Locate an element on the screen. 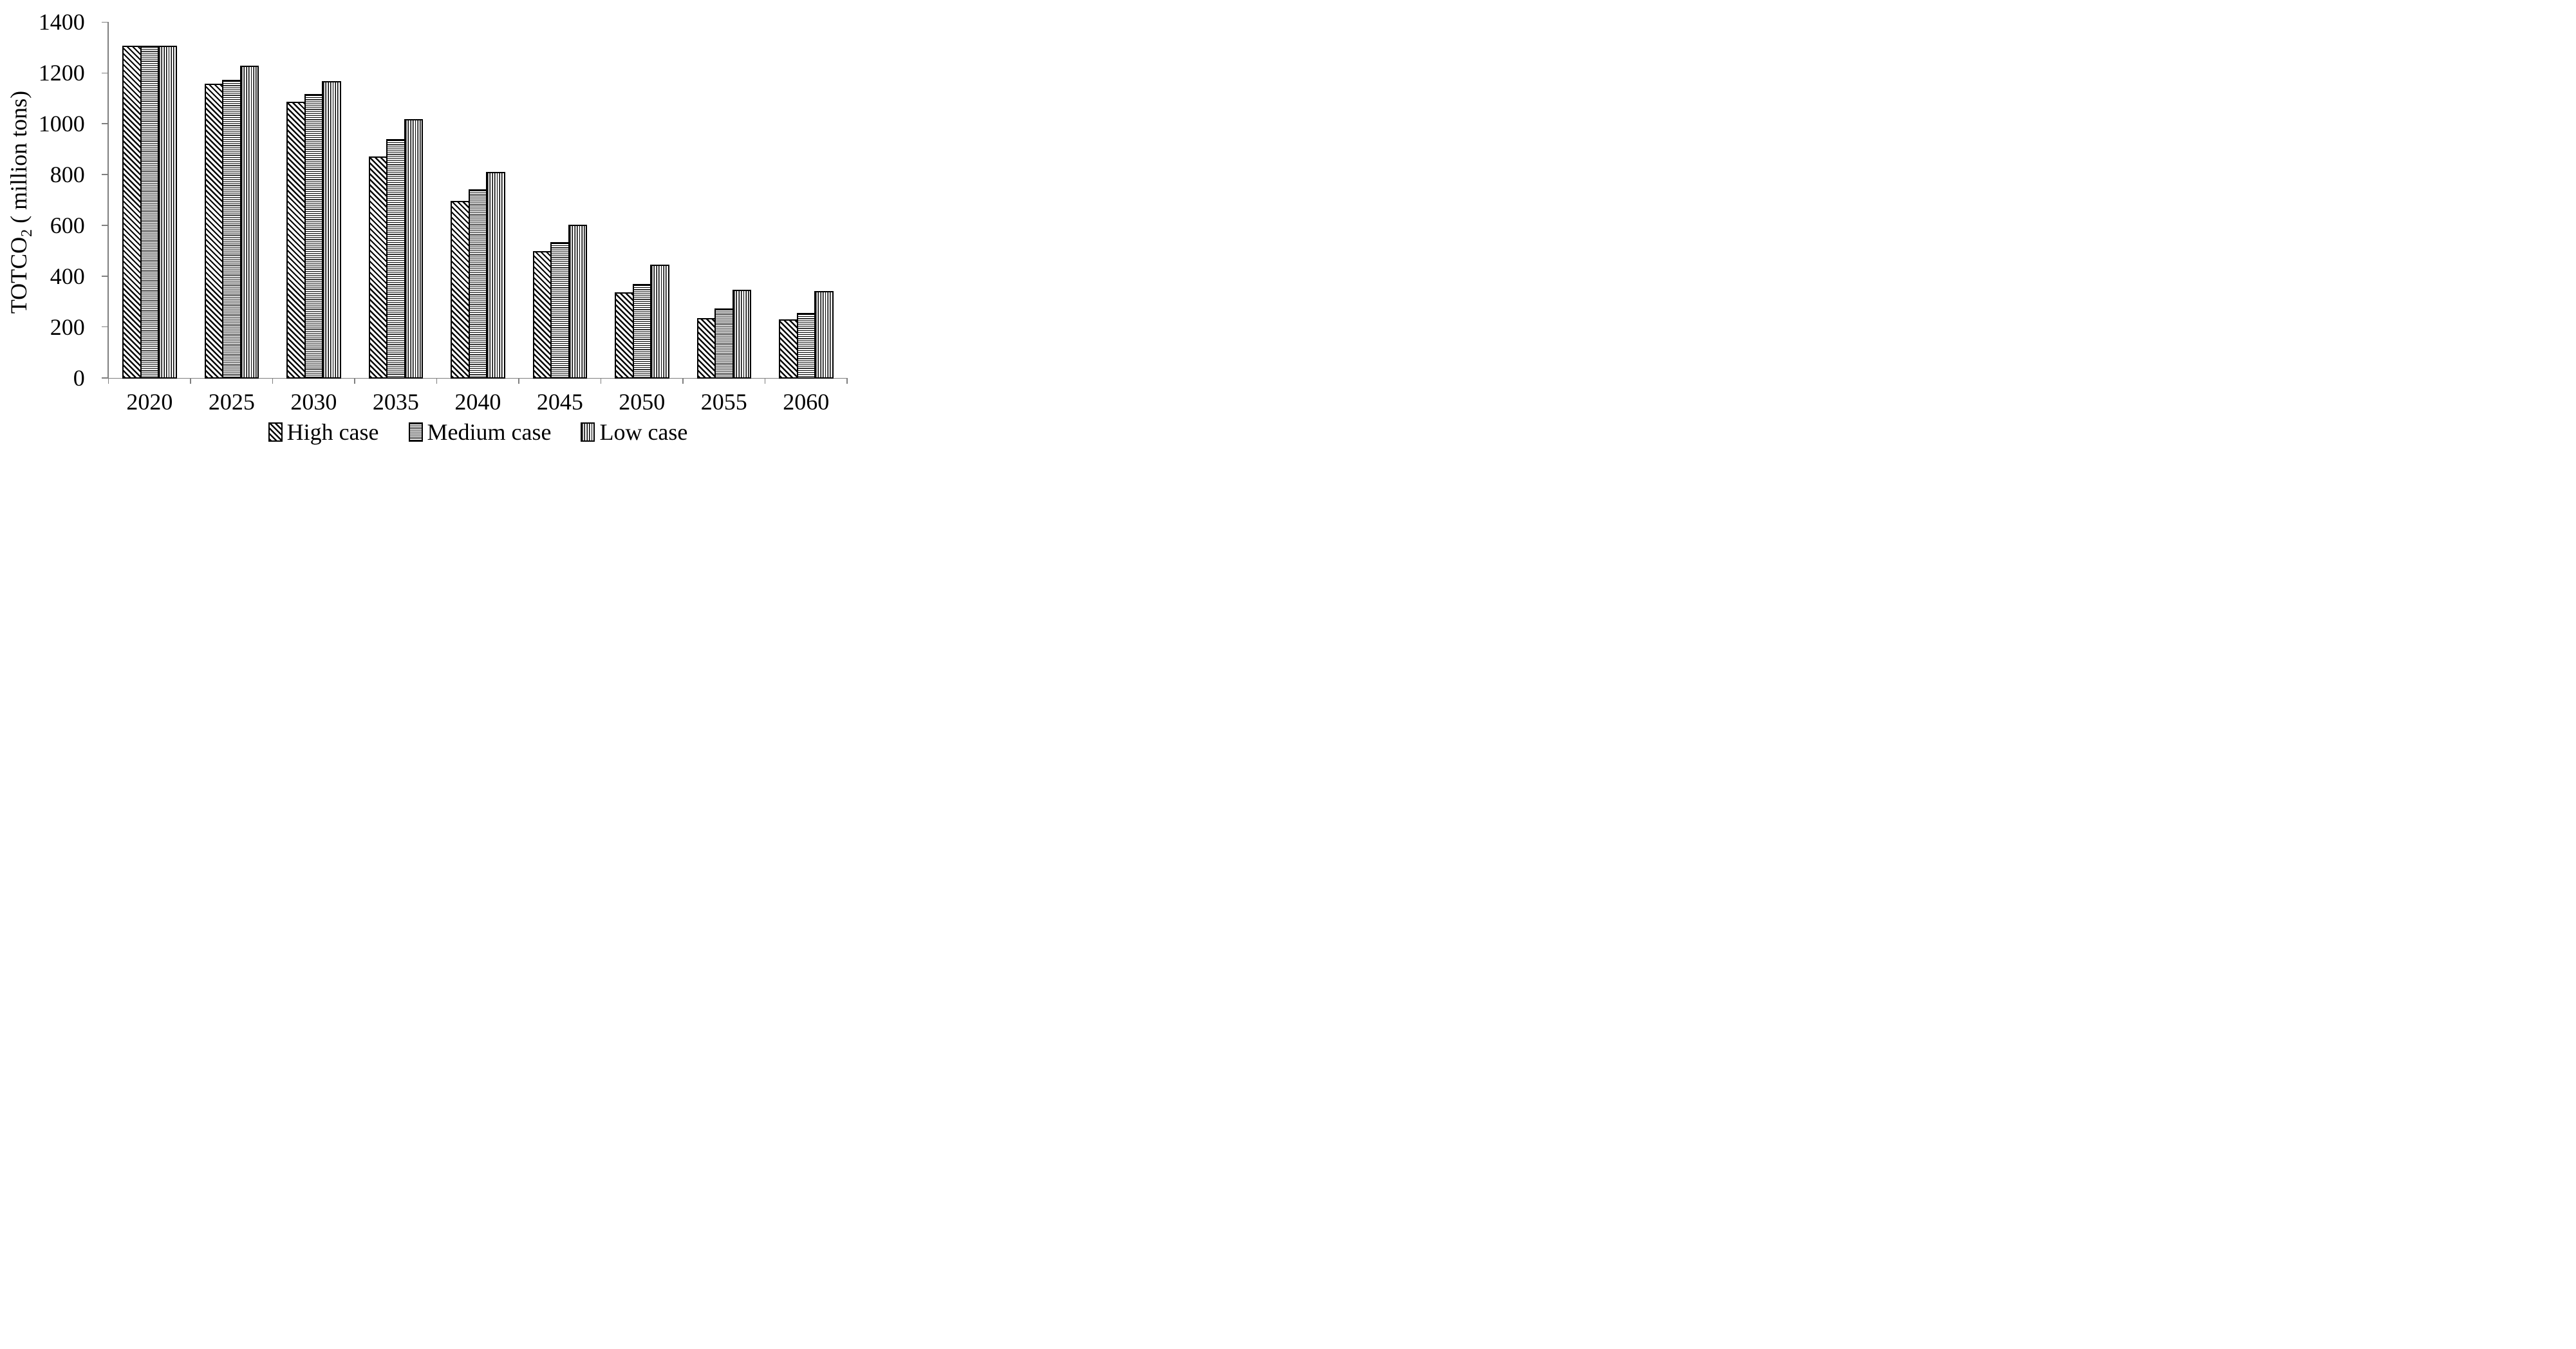  x-category-label: 2045 is located at coordinates (559, 401).